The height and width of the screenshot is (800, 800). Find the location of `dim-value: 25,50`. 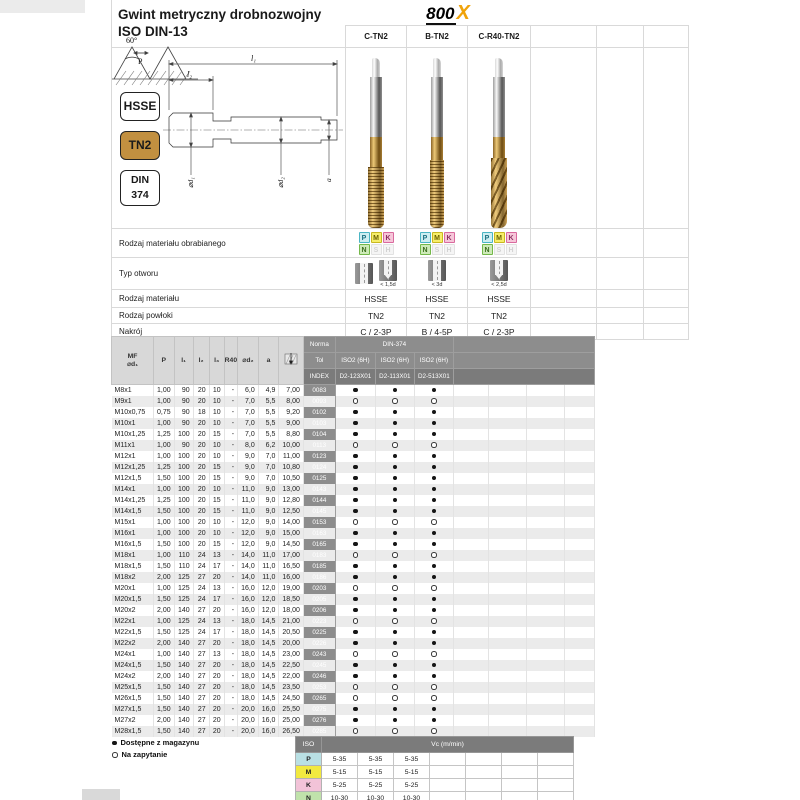

dim-value: 25,50 is located at coordinates (291, 709).